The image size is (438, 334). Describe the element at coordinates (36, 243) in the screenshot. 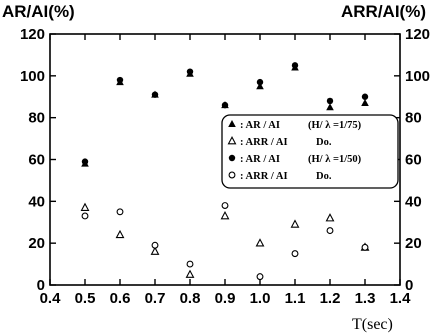

I see `y-tick-label-left: 20` at that location.